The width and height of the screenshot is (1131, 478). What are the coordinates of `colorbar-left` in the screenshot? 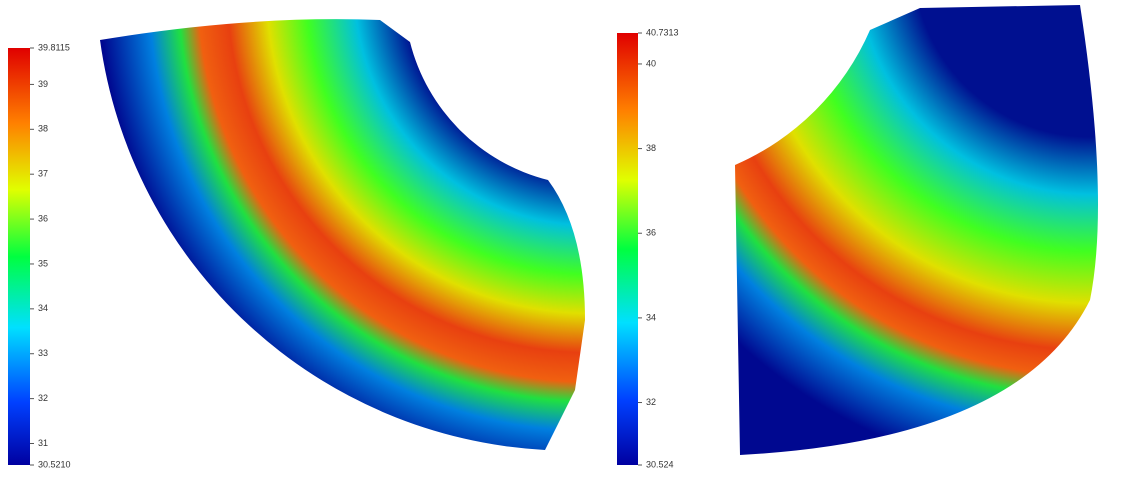 It's located at (19, 256).